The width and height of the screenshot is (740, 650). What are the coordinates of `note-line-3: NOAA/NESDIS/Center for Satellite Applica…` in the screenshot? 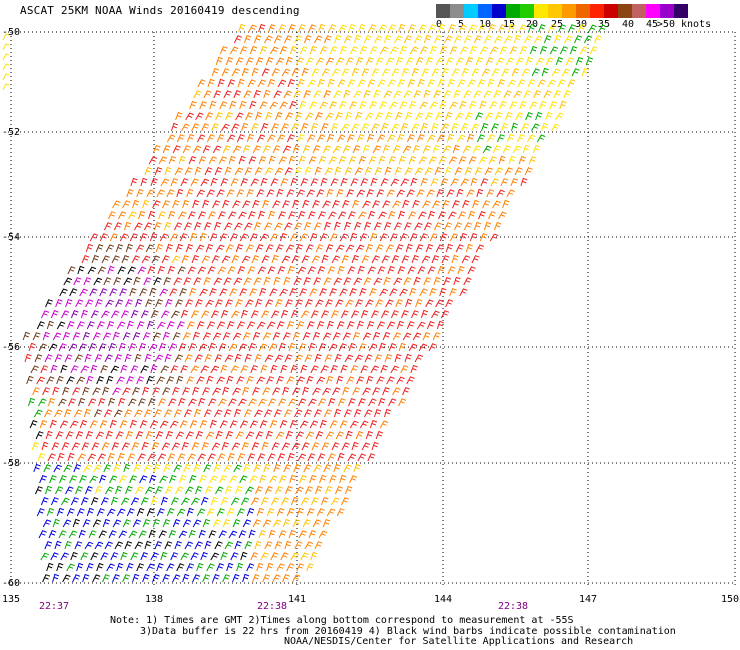 It's located at (459, 641).